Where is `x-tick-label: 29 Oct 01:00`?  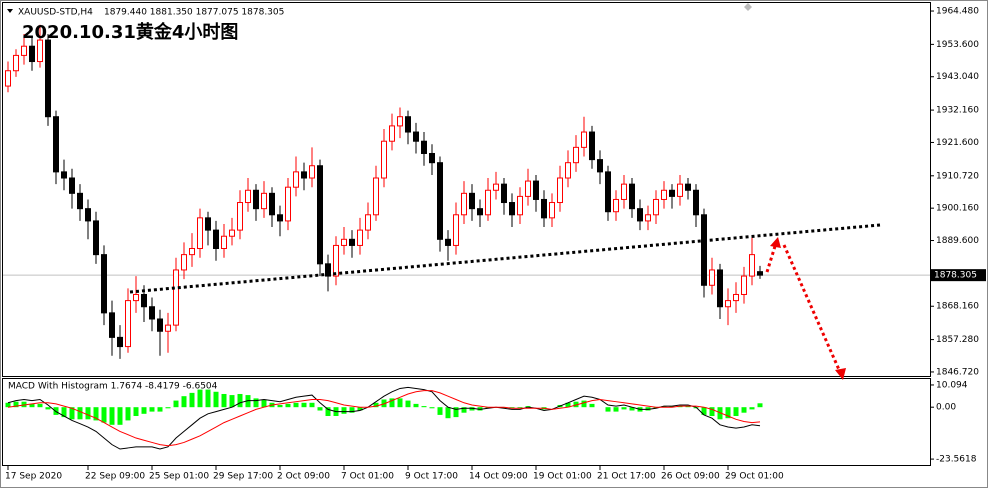
x-tick-label: 29 Oct 01:00 is located at coordinates (754, 477).